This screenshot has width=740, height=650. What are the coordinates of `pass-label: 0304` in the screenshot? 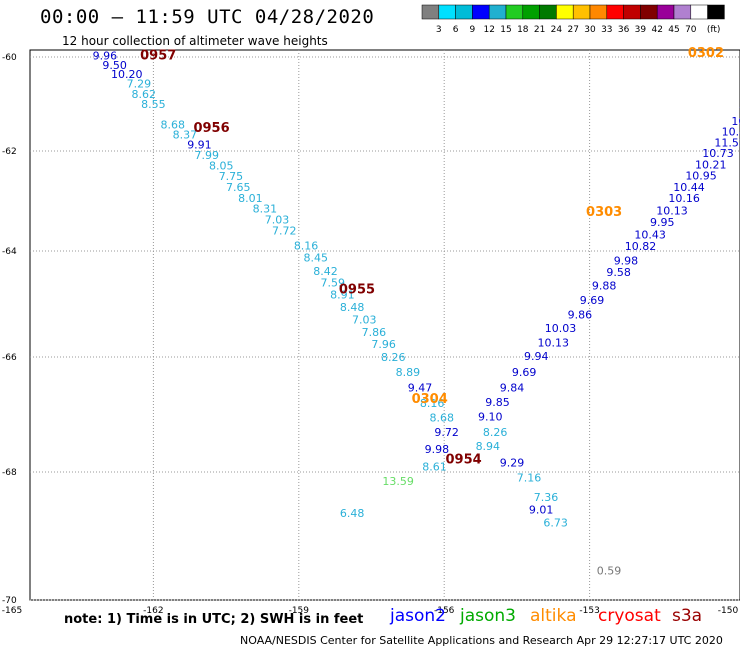 It's located at (430, 399).